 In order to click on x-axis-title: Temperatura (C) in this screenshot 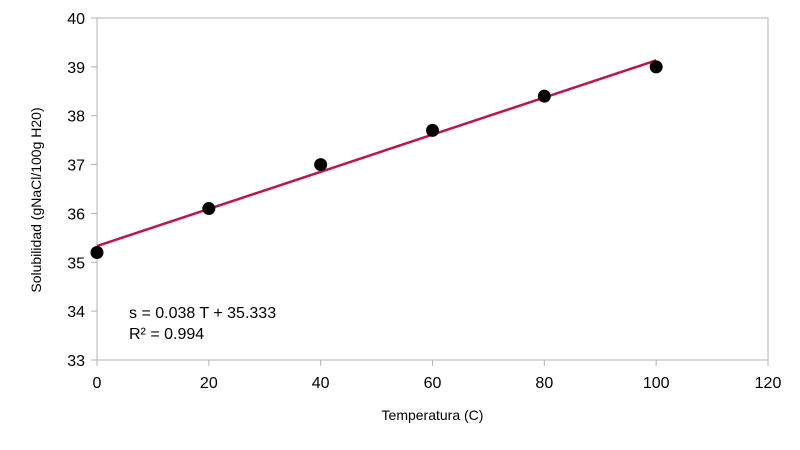, I will do `click(433, 415)`.